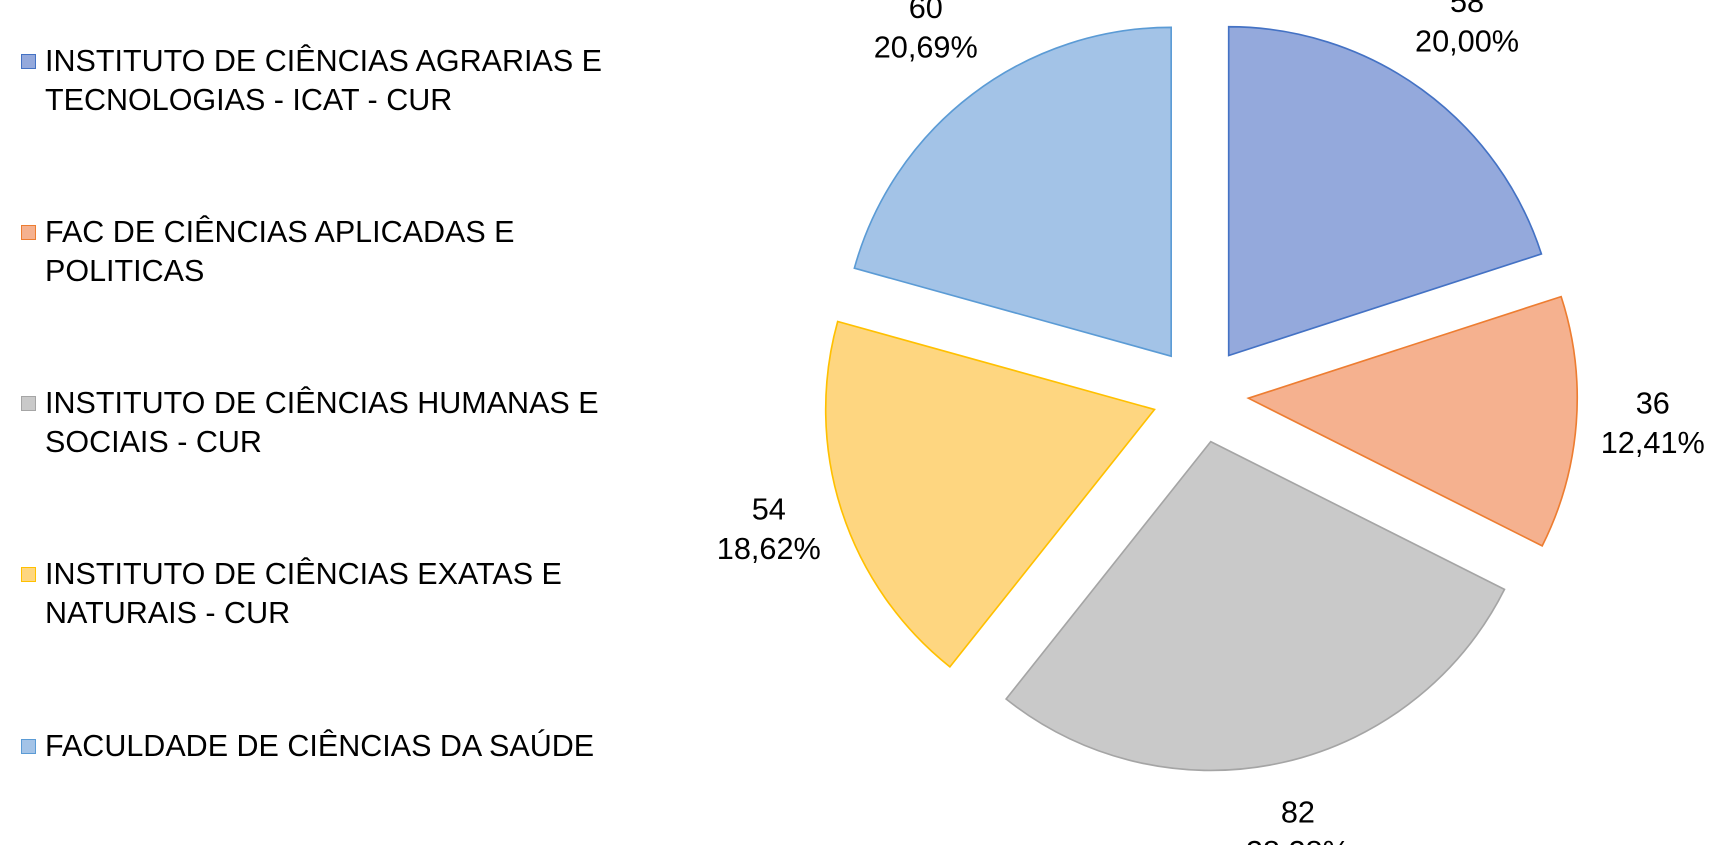 This screenshot has width=1719, height=845. I want to click on value-label: 36, so click(1653, 403).